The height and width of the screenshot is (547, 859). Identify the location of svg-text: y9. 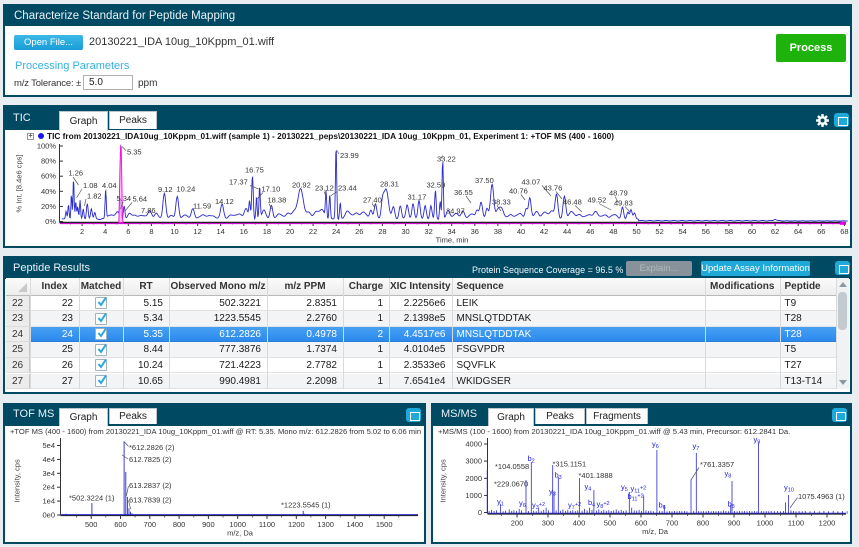
(757, 440).